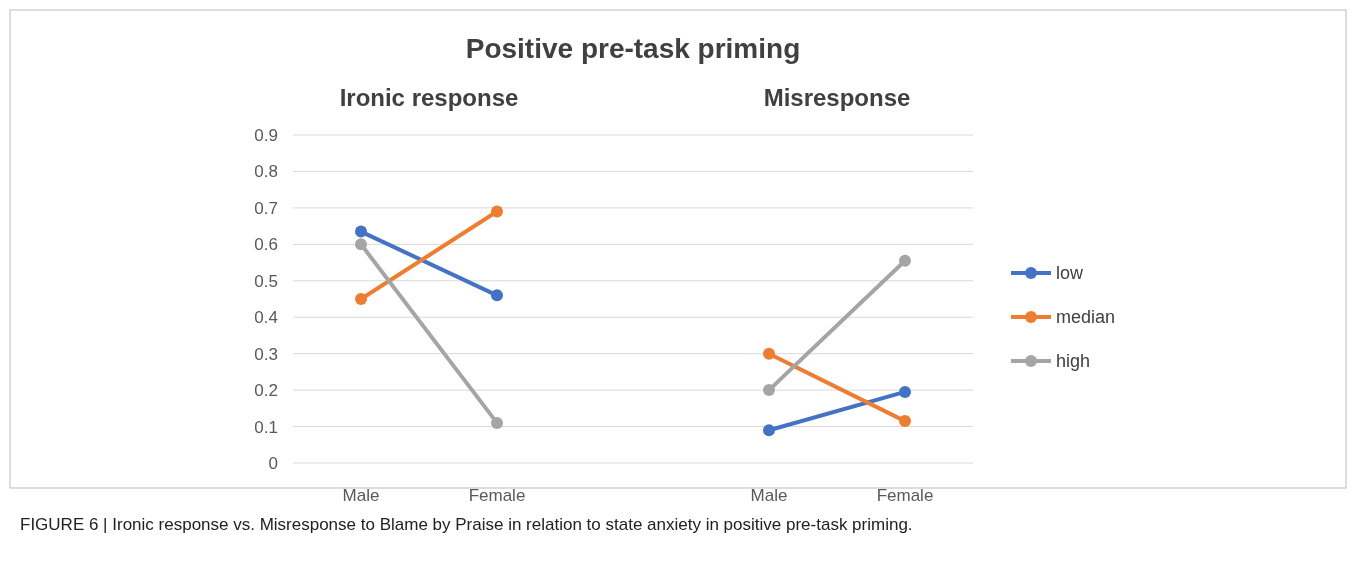 The image size is (1357, 565). What do you see at coordinates (266, 245) in the screenshot?
I see `y-tick-label: 0.6` at bounding box center [266, 245].